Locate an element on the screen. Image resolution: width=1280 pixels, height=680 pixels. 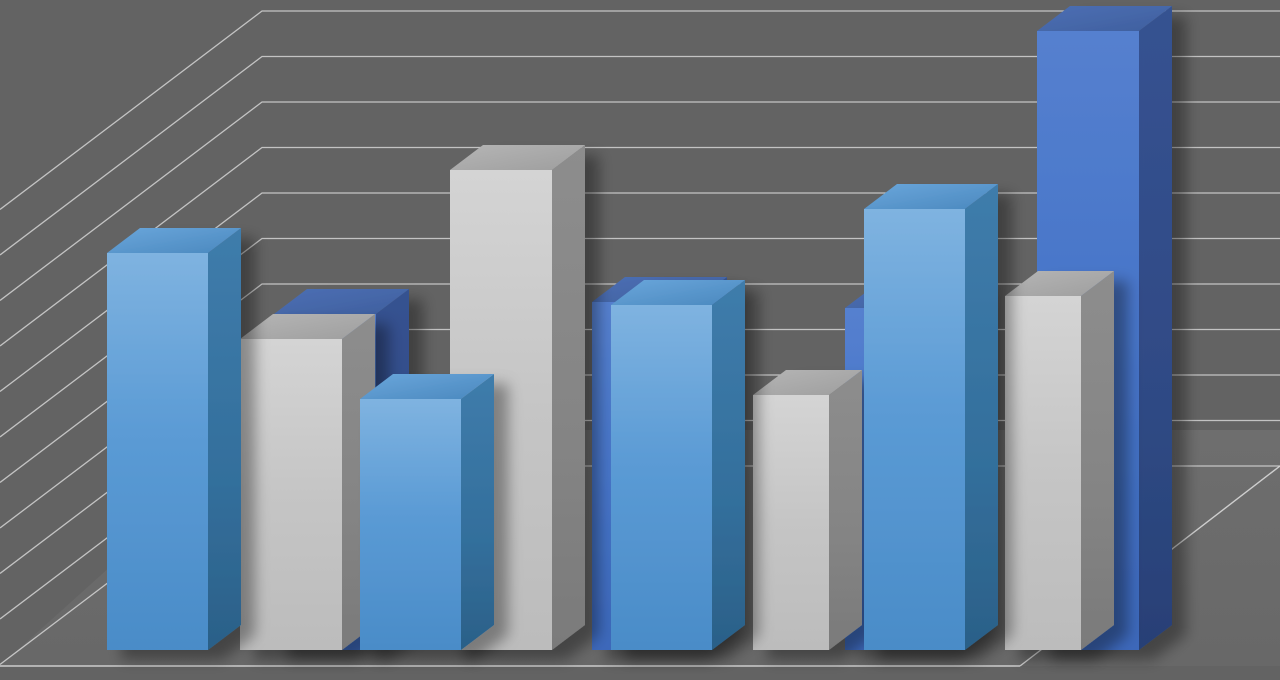
bar-c1-s1 is located at coordinates (174, 439).